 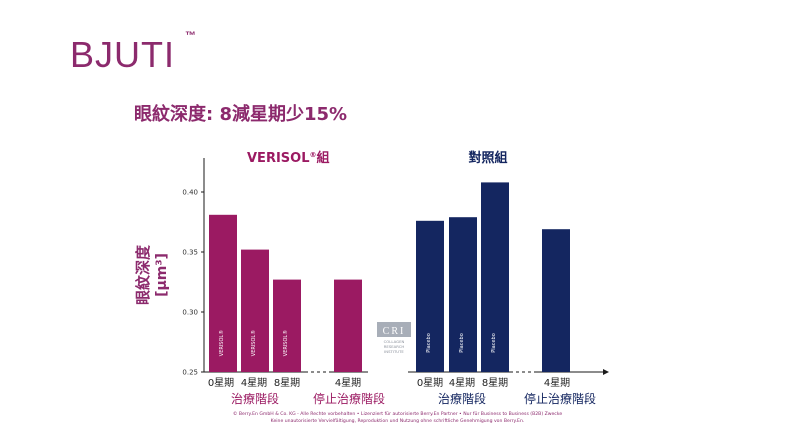 I want to click on cri-logo: CRI COLLAGEN RESEARCH INSTITUTE, so click(x=394, y=338).